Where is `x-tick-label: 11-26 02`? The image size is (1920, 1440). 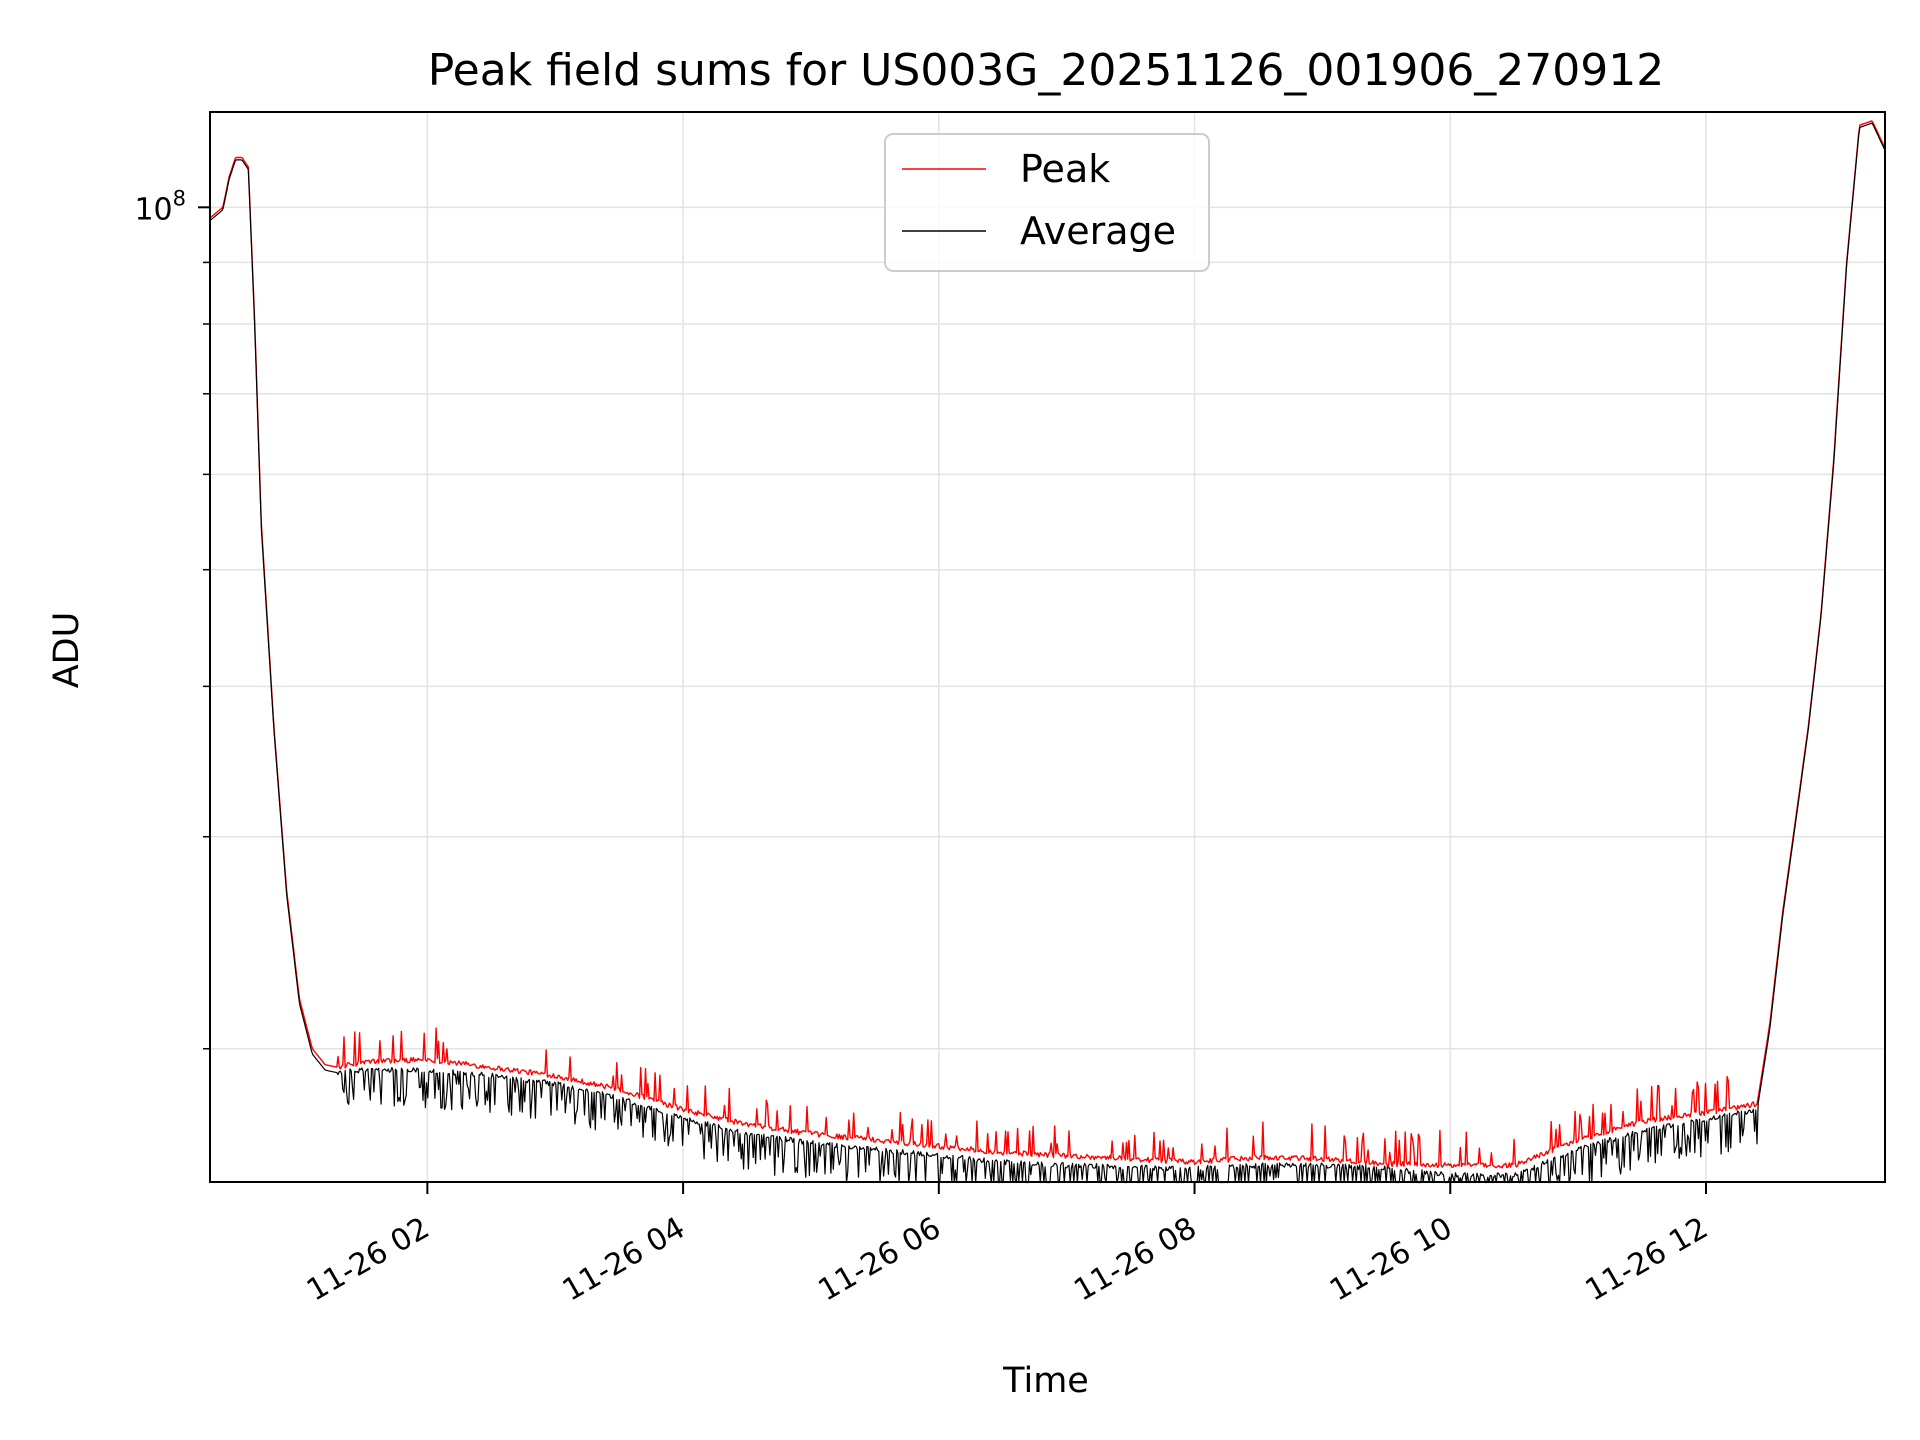
x-tick-label: 11-26 02 is located at coordinates (368, 1260).